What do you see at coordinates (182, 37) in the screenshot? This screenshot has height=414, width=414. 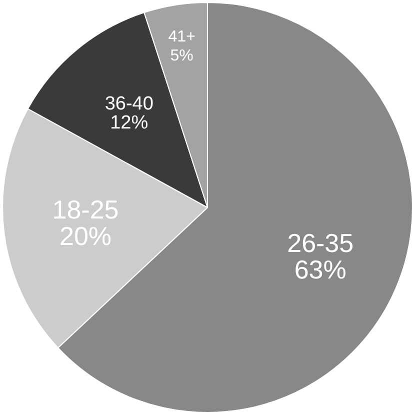 I see `slice-label: 41+` at bounding box center [182, 37].